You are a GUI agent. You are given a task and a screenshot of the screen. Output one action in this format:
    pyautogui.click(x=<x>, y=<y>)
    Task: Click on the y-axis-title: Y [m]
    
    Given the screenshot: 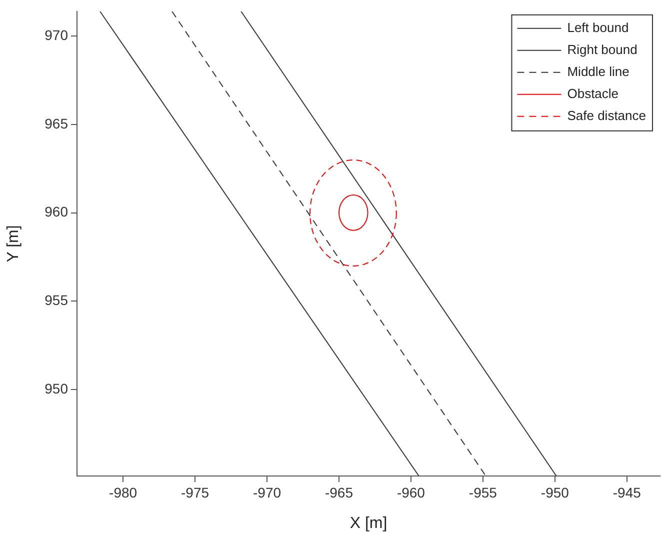 What is the action you would take?
    pyautogui.click(x=13, y=243)
    